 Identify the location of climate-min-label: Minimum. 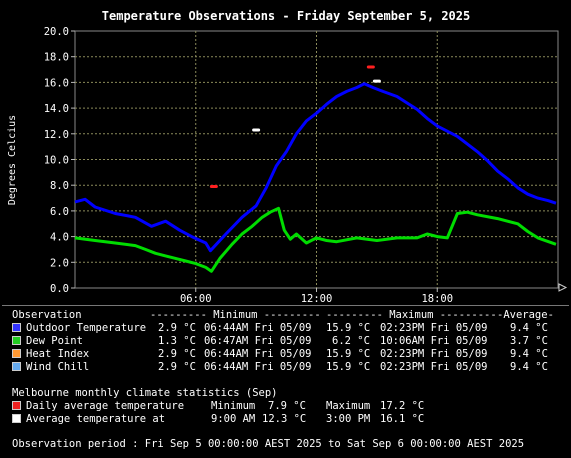
(233, 406).